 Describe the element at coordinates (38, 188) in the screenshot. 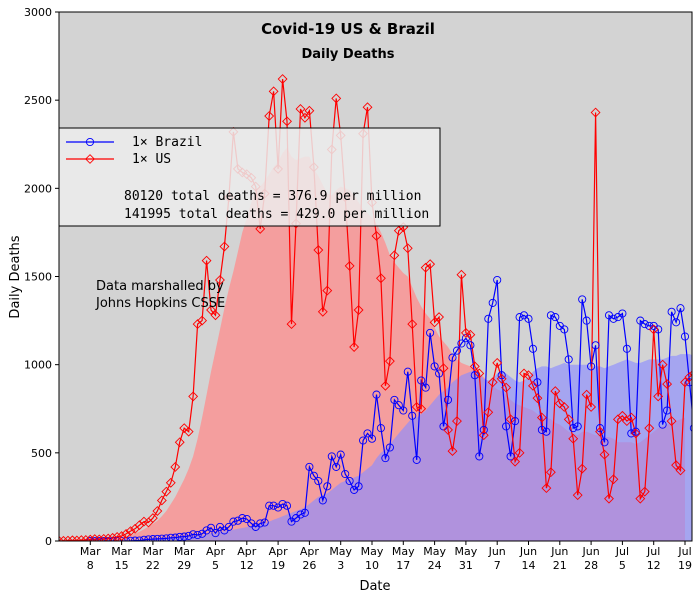

I see `y-tick-label: 2000` at that location.